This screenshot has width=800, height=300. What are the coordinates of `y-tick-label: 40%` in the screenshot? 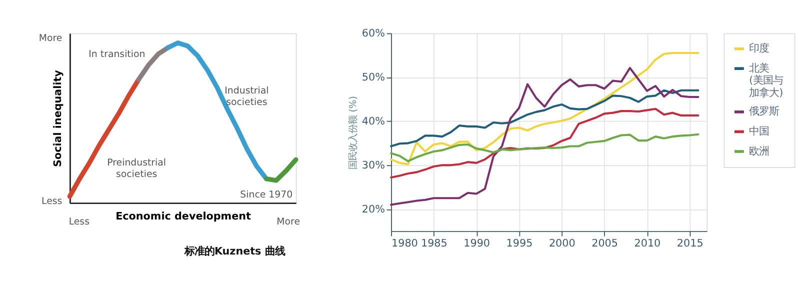 It's located at (374, 121).